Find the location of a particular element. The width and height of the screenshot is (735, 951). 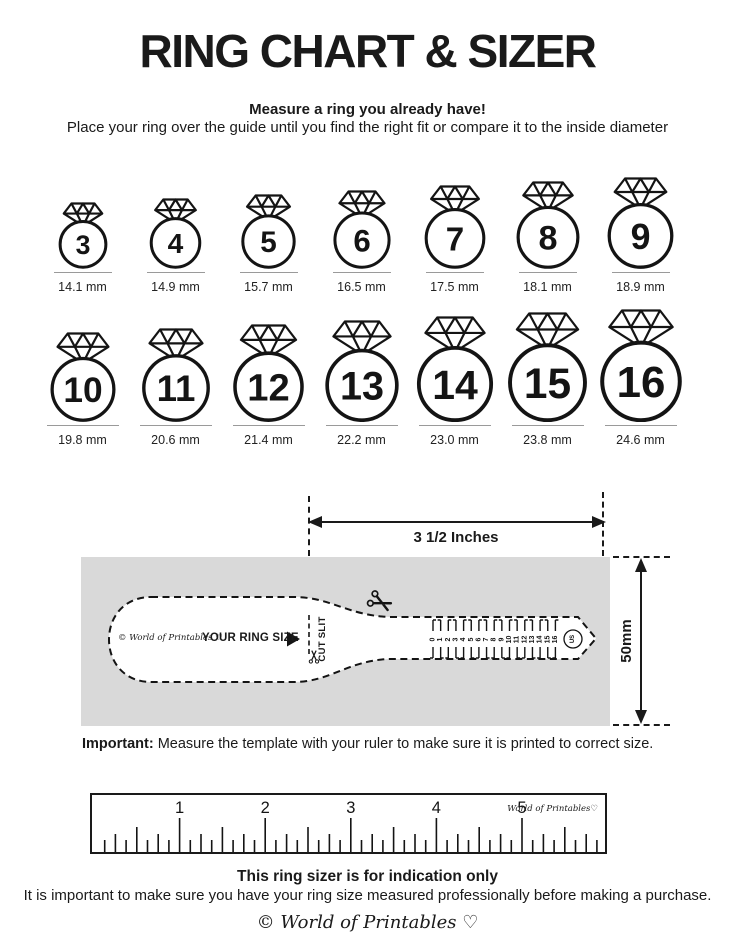

ring-cell: 4 14.9 mm is located at coordinates (175, 235).